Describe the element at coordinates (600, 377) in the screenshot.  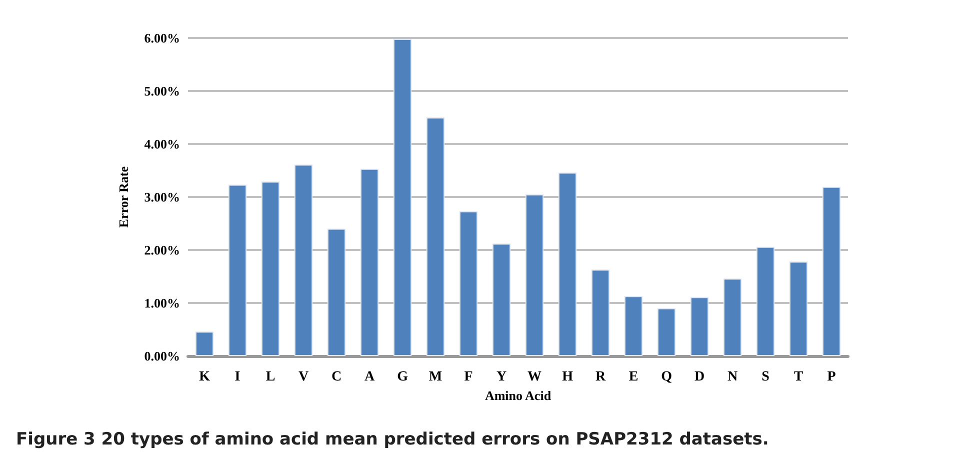
I see `x-tick-label: R` at that location.